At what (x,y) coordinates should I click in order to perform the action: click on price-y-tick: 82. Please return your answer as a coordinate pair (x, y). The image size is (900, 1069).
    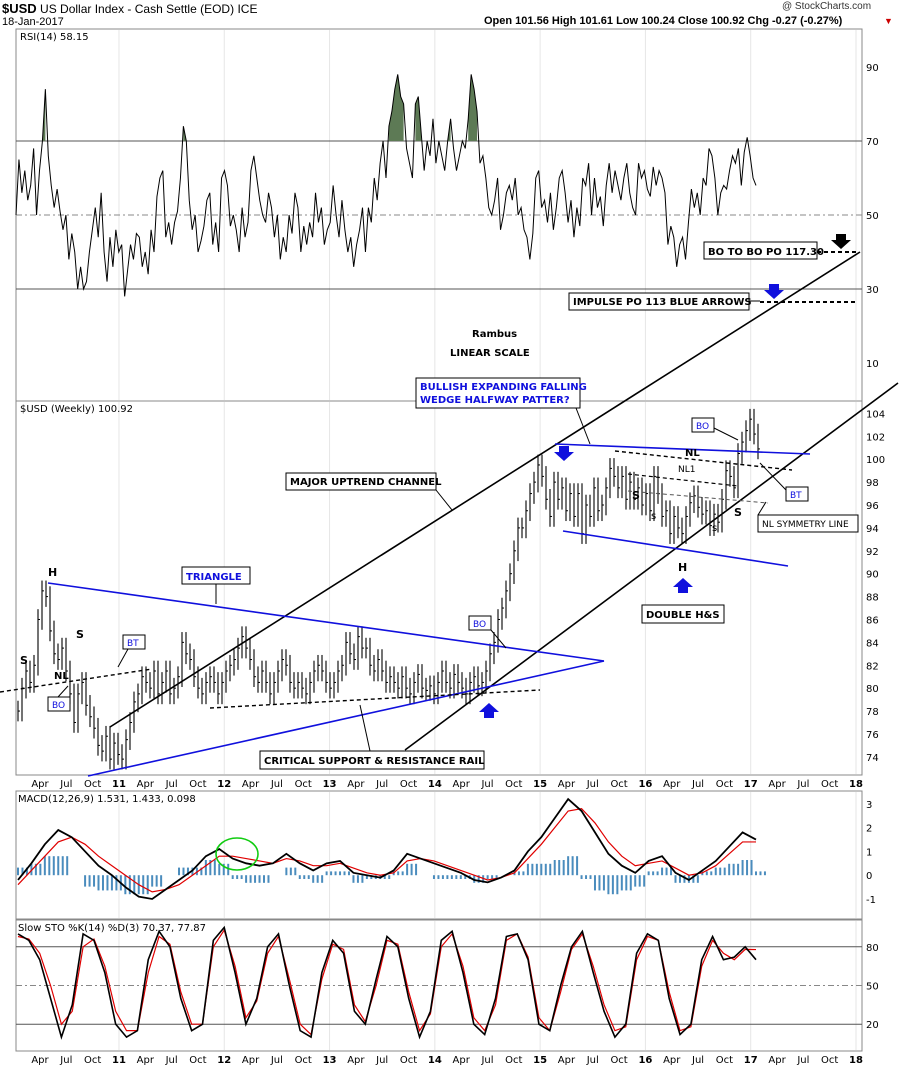
    Looking at the image, I should click on (872, 666).